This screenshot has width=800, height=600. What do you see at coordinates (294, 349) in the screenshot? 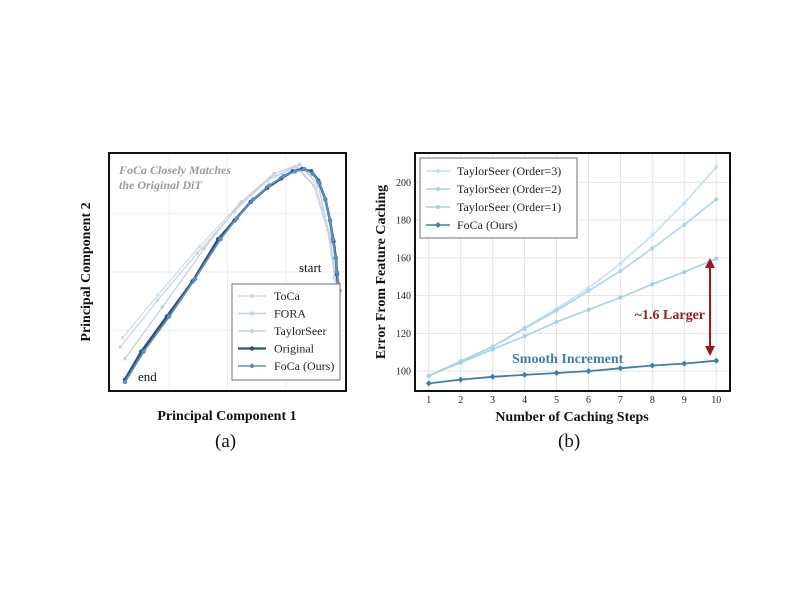
I see `legend-label-original: Original` at bounding box center [294, 349].